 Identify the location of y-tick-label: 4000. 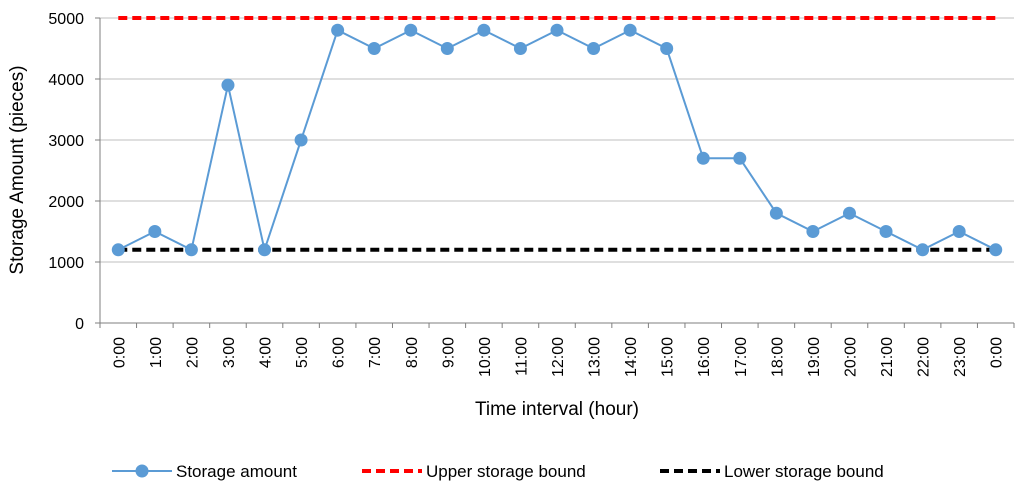
(66, 80).